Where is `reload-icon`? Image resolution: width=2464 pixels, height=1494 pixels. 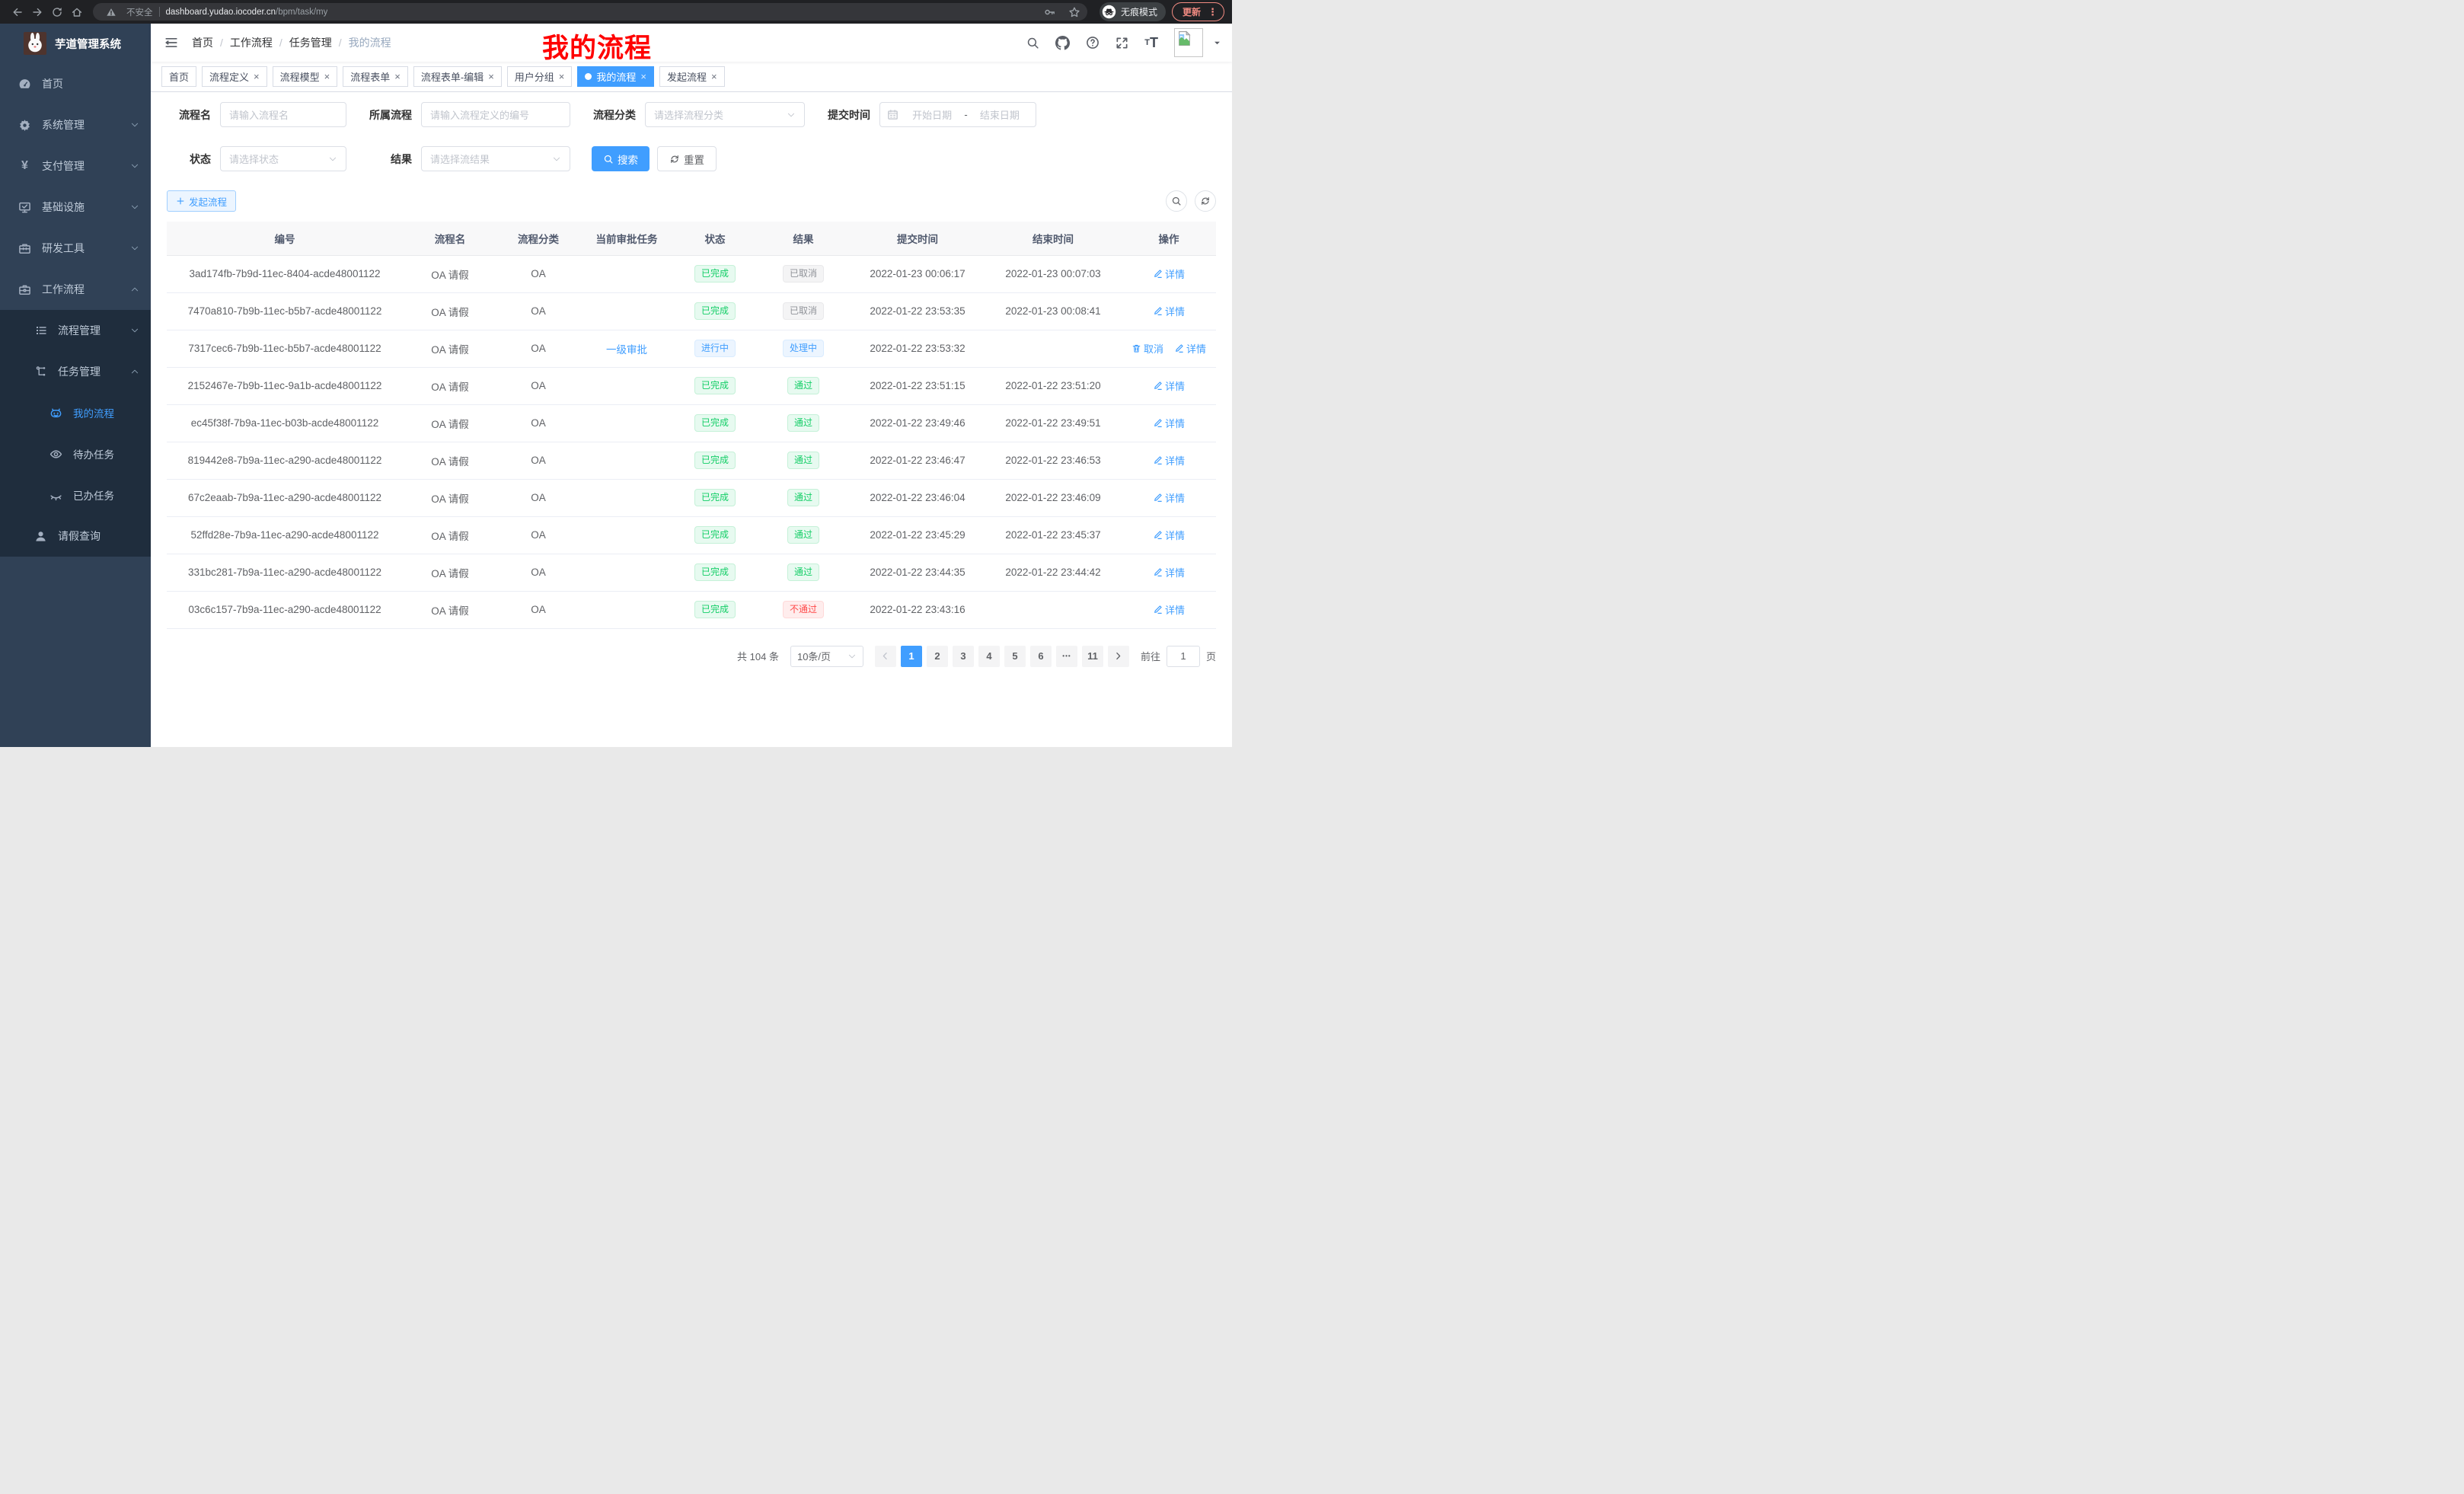
reload-icon is located at coordinates (57, 12).